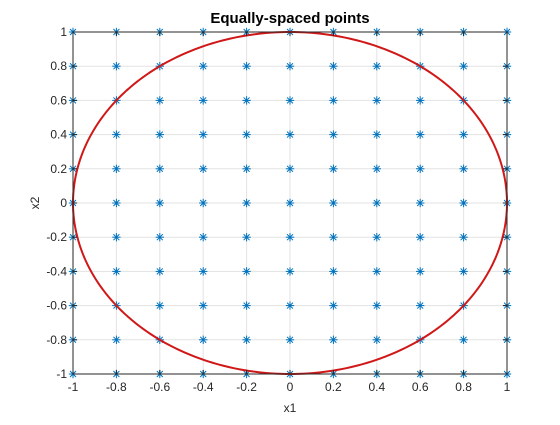 This screenshot has height=425, width=560. Describe the element at coordinates (376, 387) in the screenshot. I see `x-tick-label: 0.4` at that location.